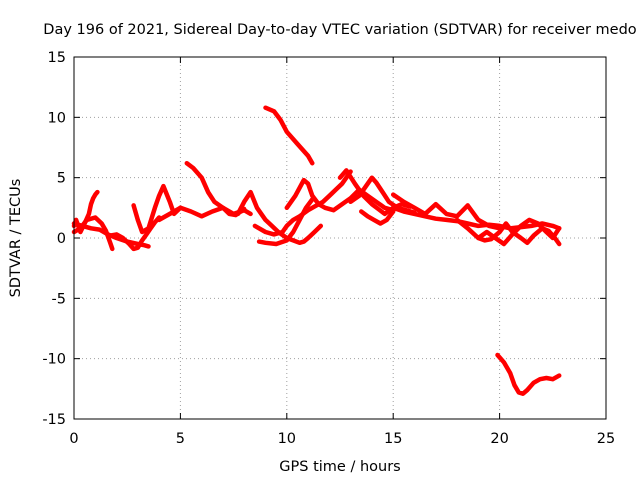 The width and height of the screenshot is (640, 480). What do you see at coordinates (61, 239) in the screenshot?
I see `y-tick-label: 0` at bounding box center [61, 239].